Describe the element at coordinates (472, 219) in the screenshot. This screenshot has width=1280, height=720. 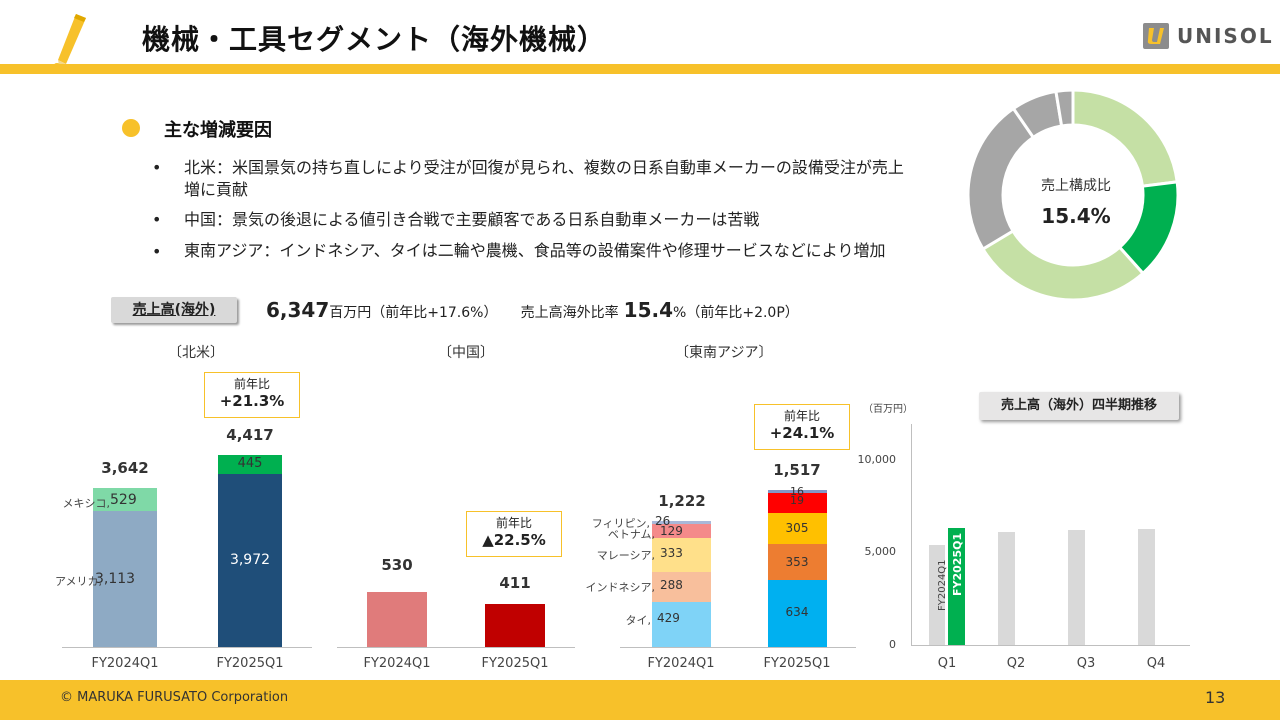
I see `list-item: 中国：景気の後退による値引き合戦で主要顧客である日系自動車メーカーは苦戦` at that location.